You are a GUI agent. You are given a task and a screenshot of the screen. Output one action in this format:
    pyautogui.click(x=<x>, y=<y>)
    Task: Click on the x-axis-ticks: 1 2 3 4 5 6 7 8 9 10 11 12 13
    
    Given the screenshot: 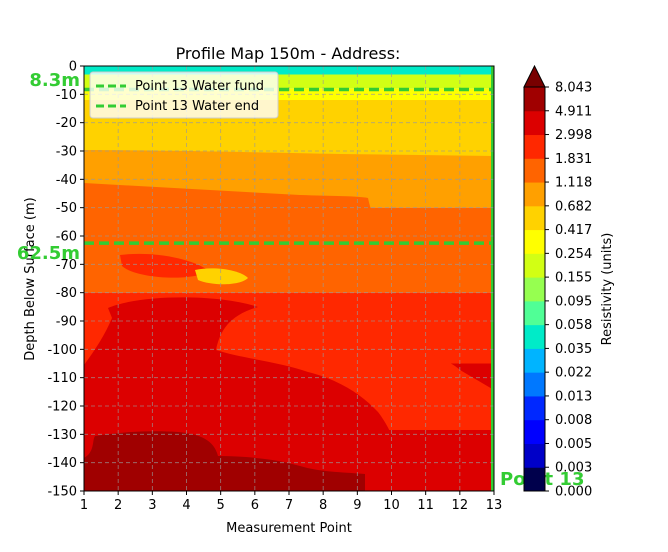 What is the action you would take?
    pyautogui.click(x=291, y=502)
    